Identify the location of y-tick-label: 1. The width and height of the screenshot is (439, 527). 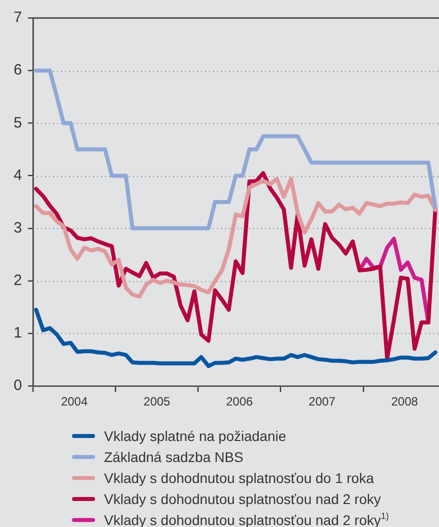
(18, 333).